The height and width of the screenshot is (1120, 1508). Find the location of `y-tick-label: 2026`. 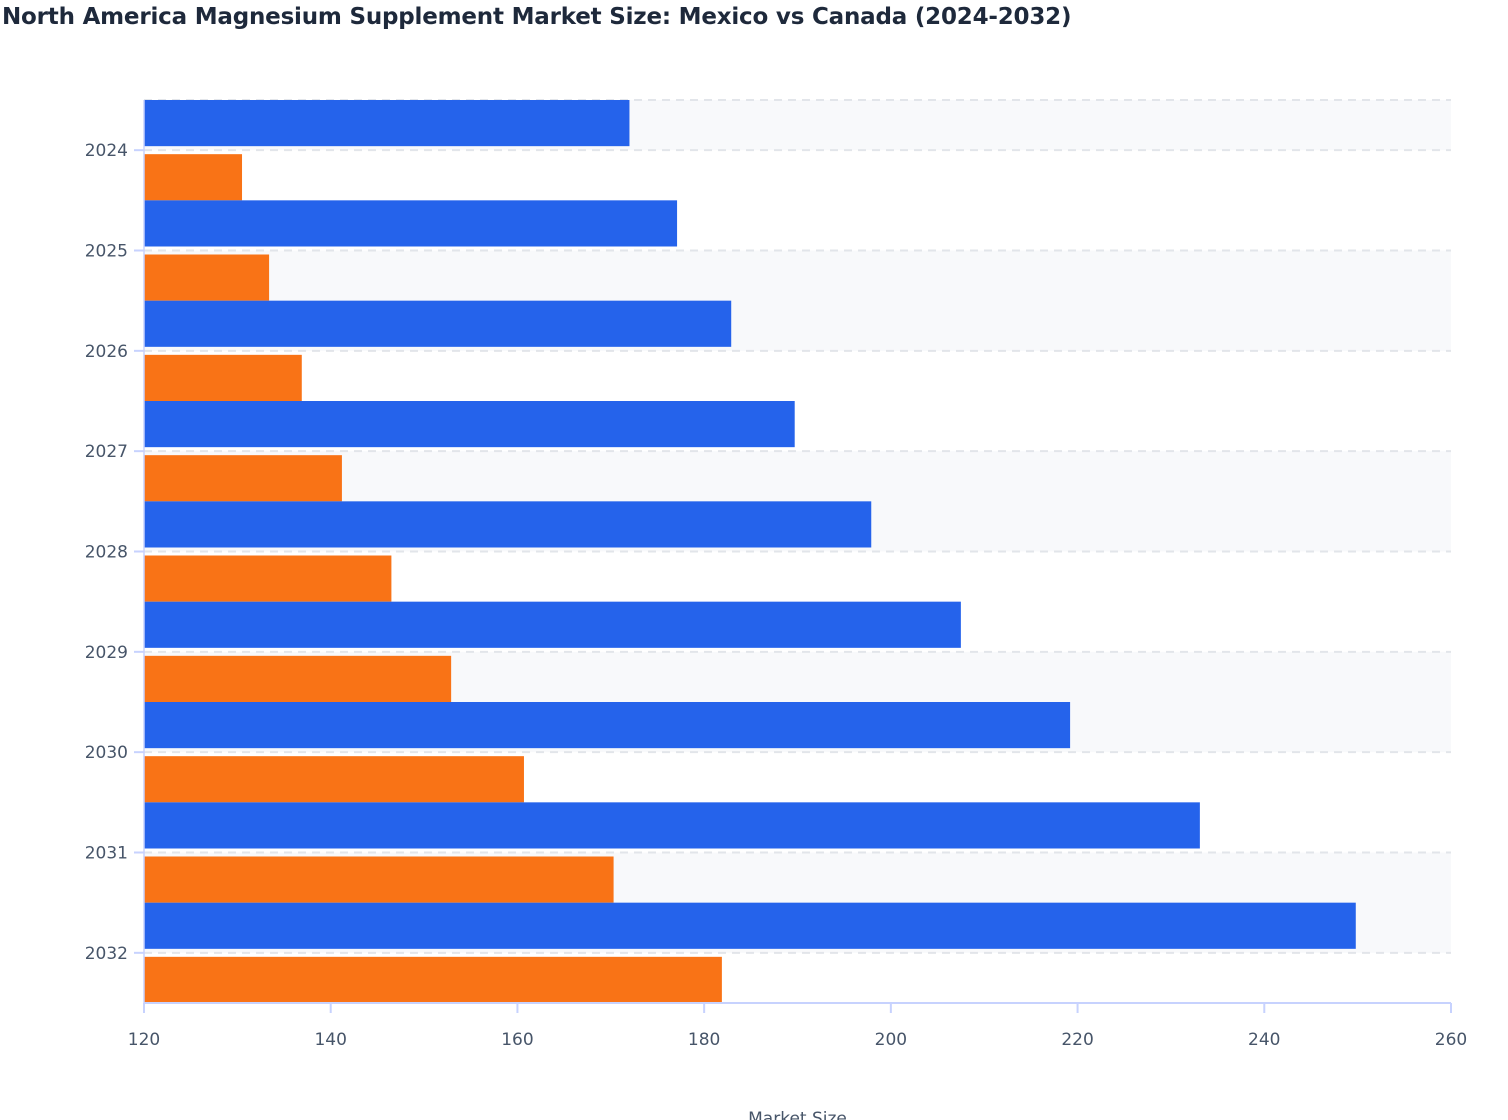

y-tick-label: 2026 is located at coordinates (106, 352).